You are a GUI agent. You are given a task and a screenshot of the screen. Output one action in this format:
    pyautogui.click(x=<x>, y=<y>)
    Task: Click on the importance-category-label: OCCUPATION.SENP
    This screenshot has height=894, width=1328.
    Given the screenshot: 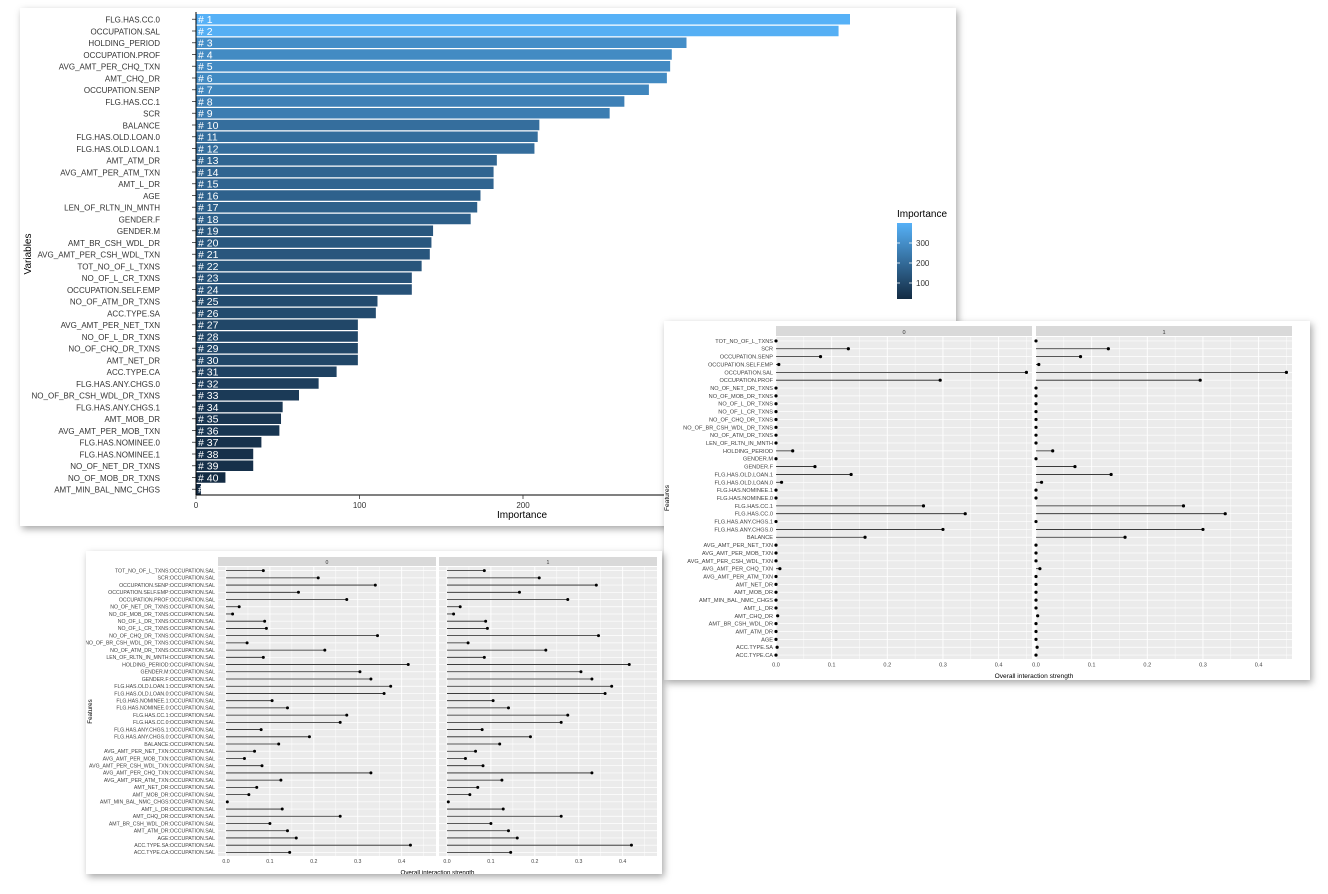 What is the action you would take?
    pyautogui.click(x=122, y=90)
    